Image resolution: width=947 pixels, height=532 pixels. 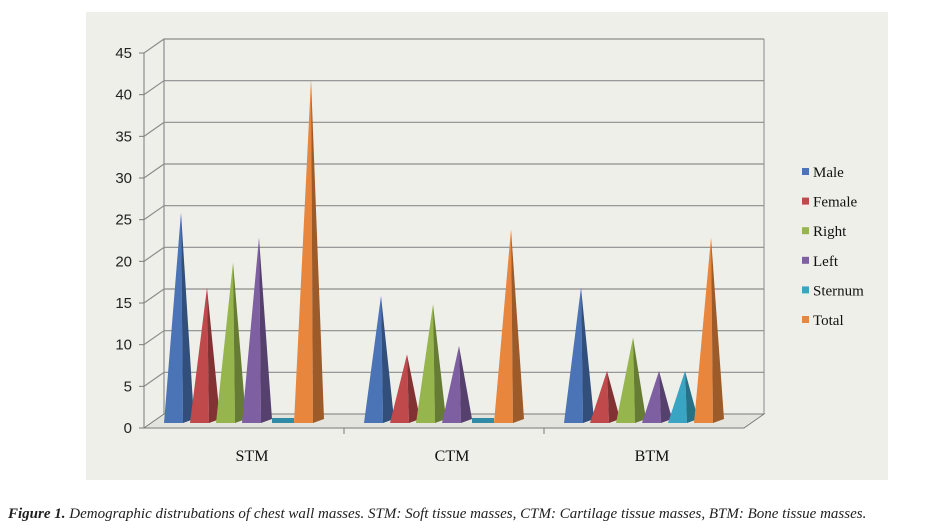 What do you see at coordinates (123, 95) in the screenshot?
I see `y-tick-label: 40` at bounding box center [123, 95].